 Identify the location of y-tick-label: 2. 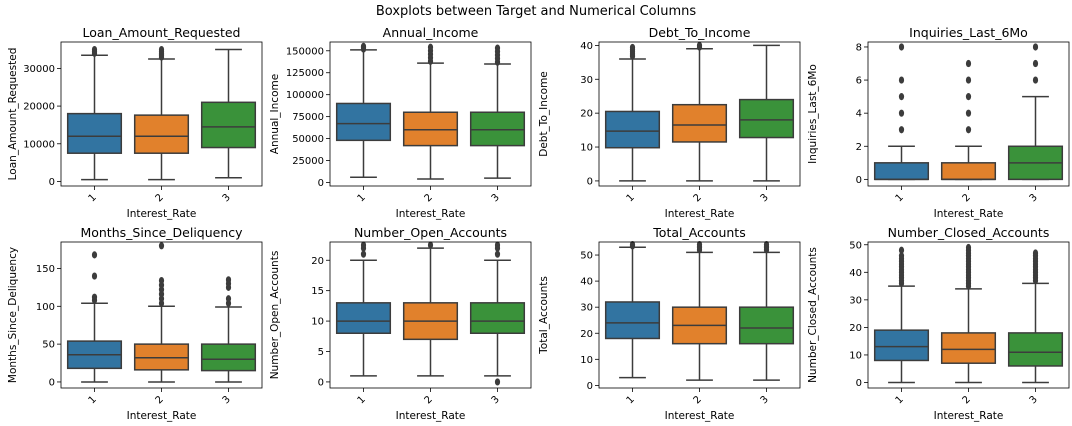
(859, 147).